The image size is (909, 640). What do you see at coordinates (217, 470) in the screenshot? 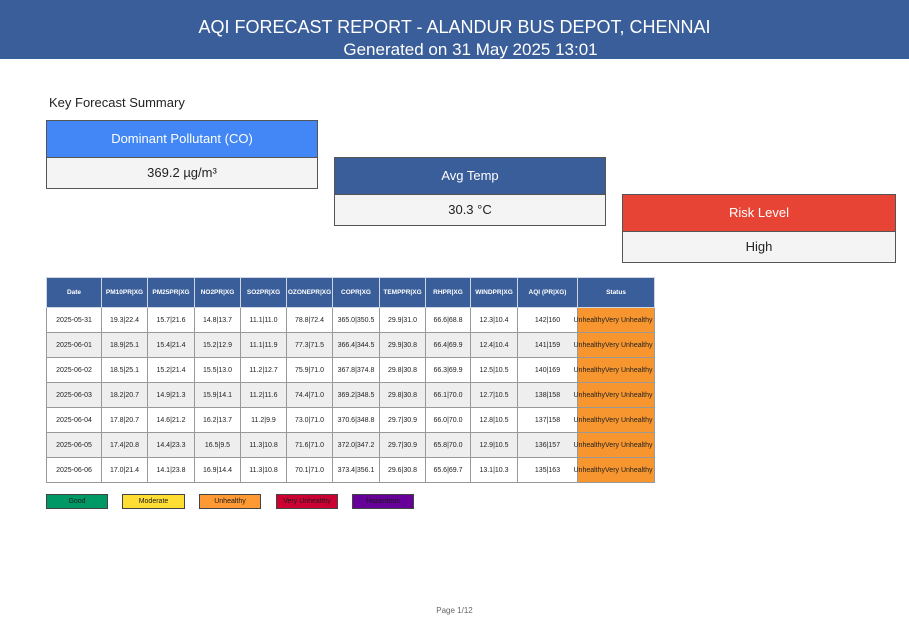
I see `table-cell: 16.9|14.4` at bounding box center [217, 470].